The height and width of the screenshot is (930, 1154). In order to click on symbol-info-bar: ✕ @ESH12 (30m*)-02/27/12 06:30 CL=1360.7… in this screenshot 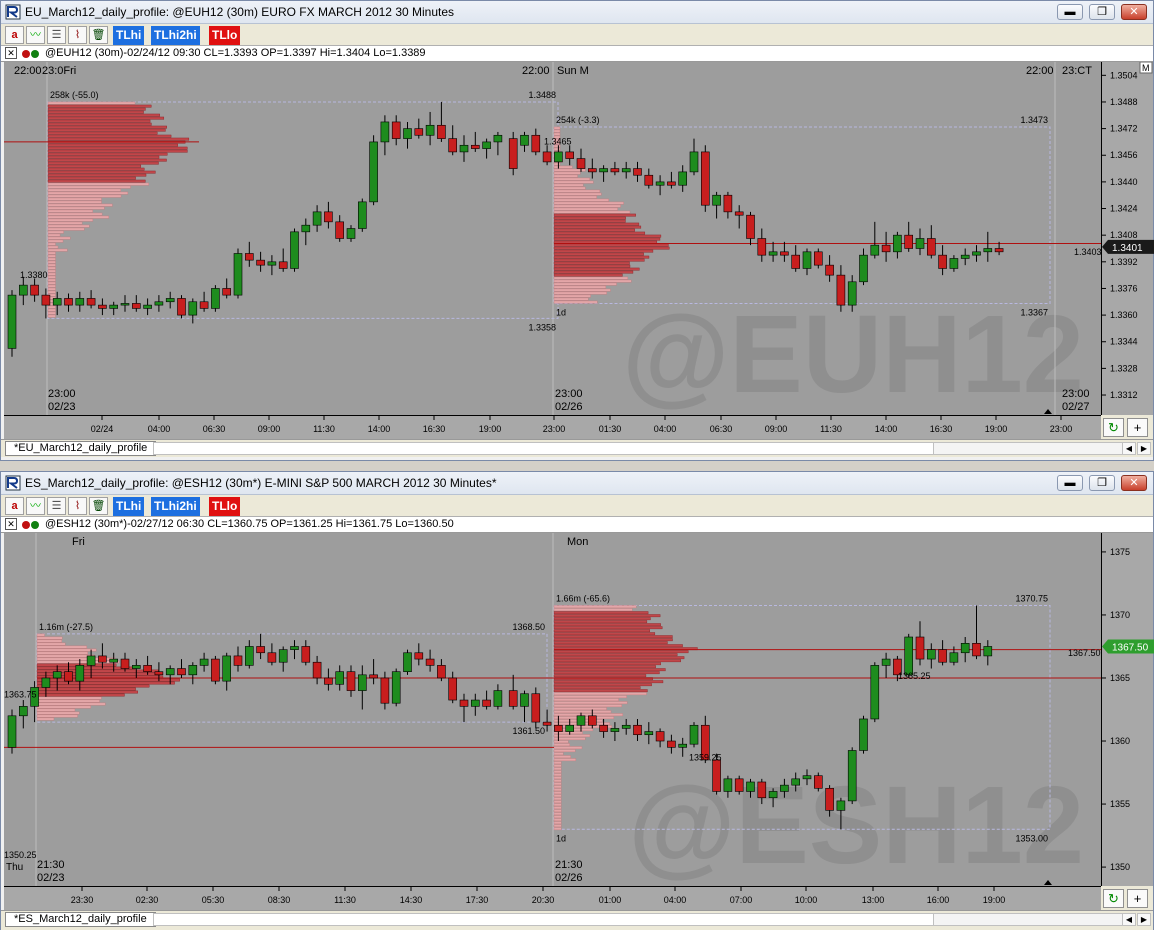, I will do `click(577, 525)`.